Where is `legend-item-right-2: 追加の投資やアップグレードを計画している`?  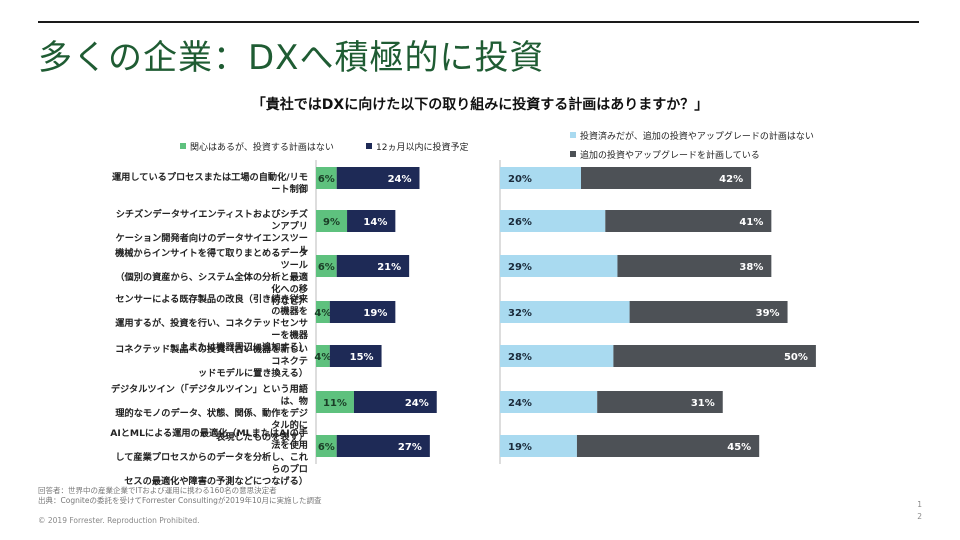 legend-item-right-2: 追加の投資やアップグレードを計画している is located at coordinates (665, 154).